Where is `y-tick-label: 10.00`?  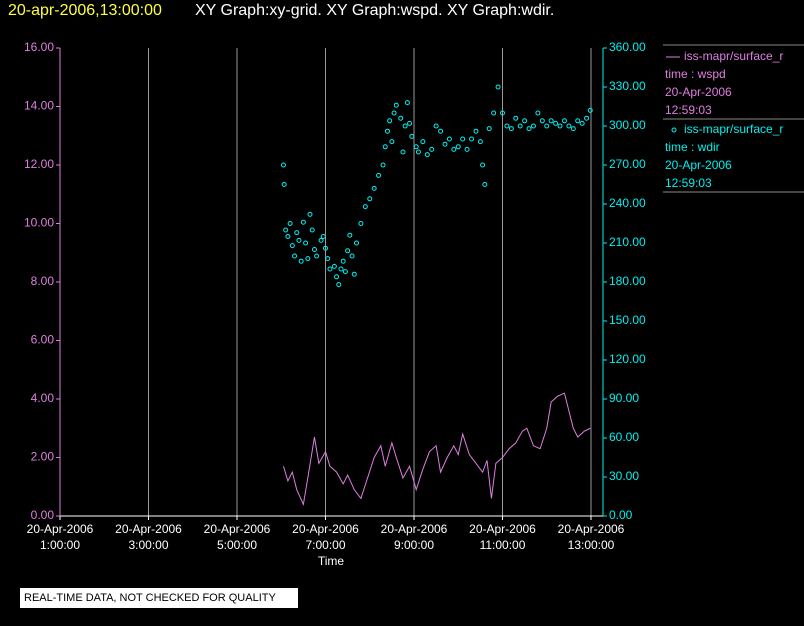 y-tick-label: 10.00 is located at coordinates (39, 223).